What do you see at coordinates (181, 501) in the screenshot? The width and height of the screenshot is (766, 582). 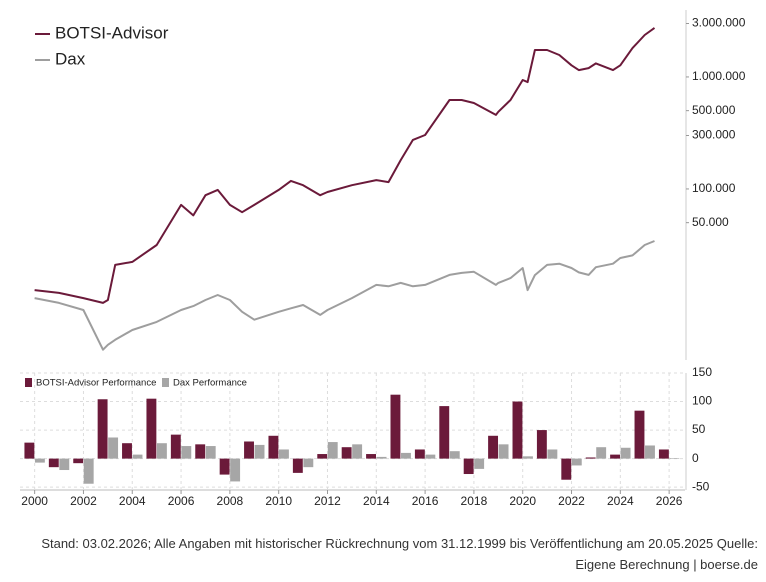 I see `x-tick-label: 2006` at bounding box center [181, 501].